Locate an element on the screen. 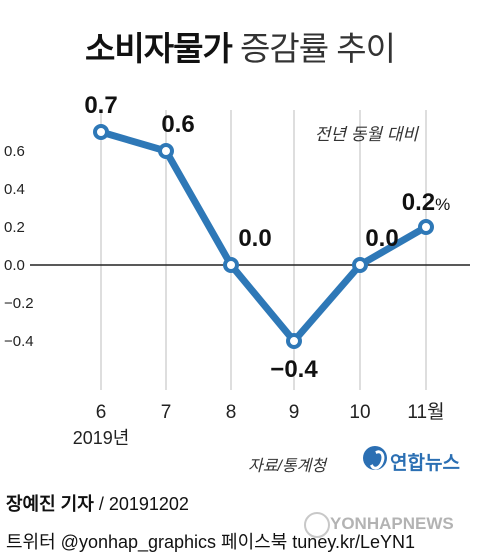 The width and height of the screenshot is (480, 560). x-tick-label: 7 is located at coordinates (166, 412).